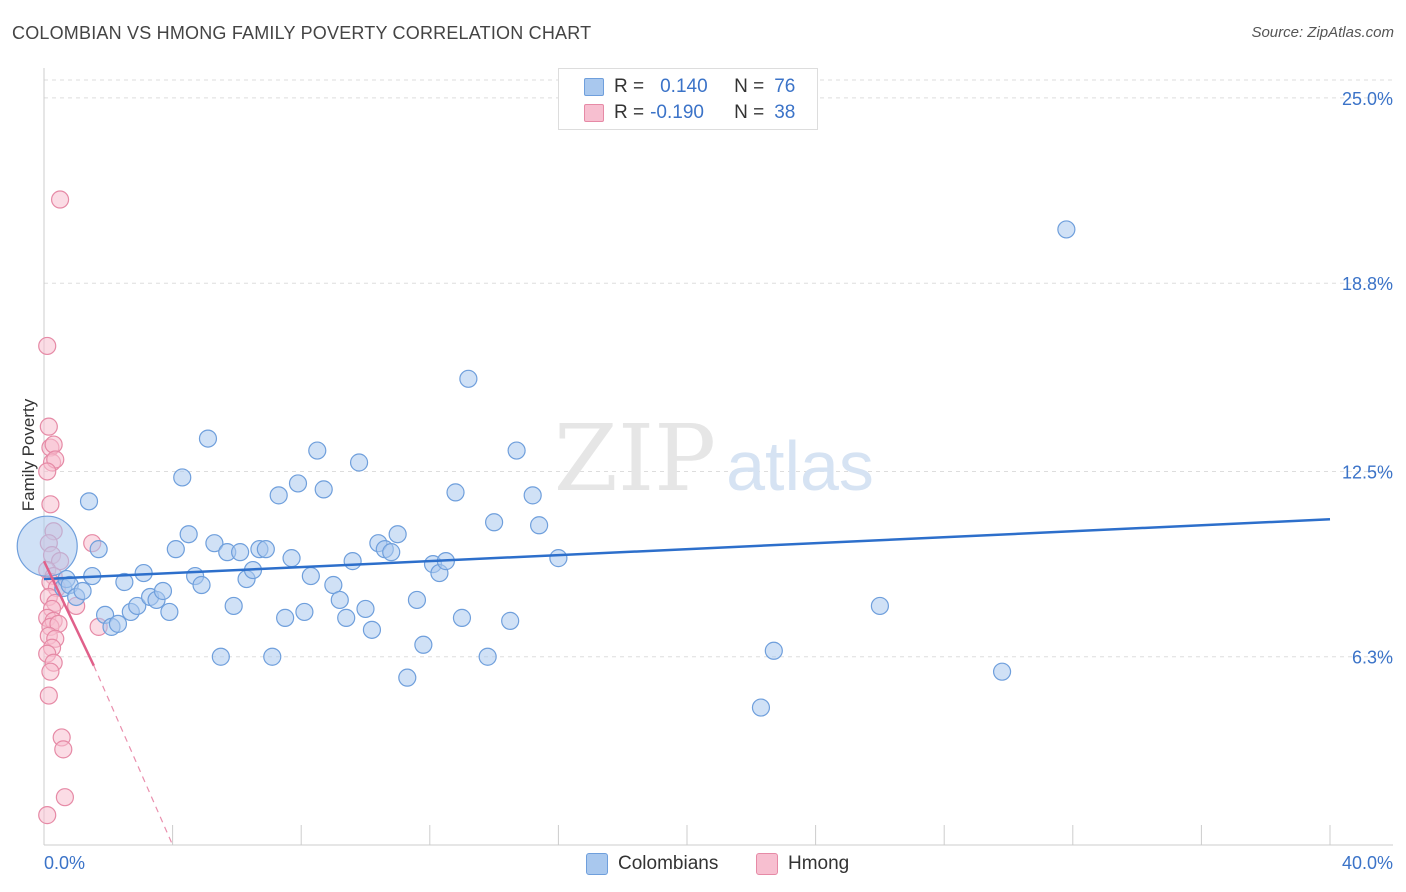 Image resolution: width=1406 pixels, height=892 pixels. Describe the element at coordinates (668, 863) in the screenshot. I see `legend-label-colombians: Colombians` at that location.